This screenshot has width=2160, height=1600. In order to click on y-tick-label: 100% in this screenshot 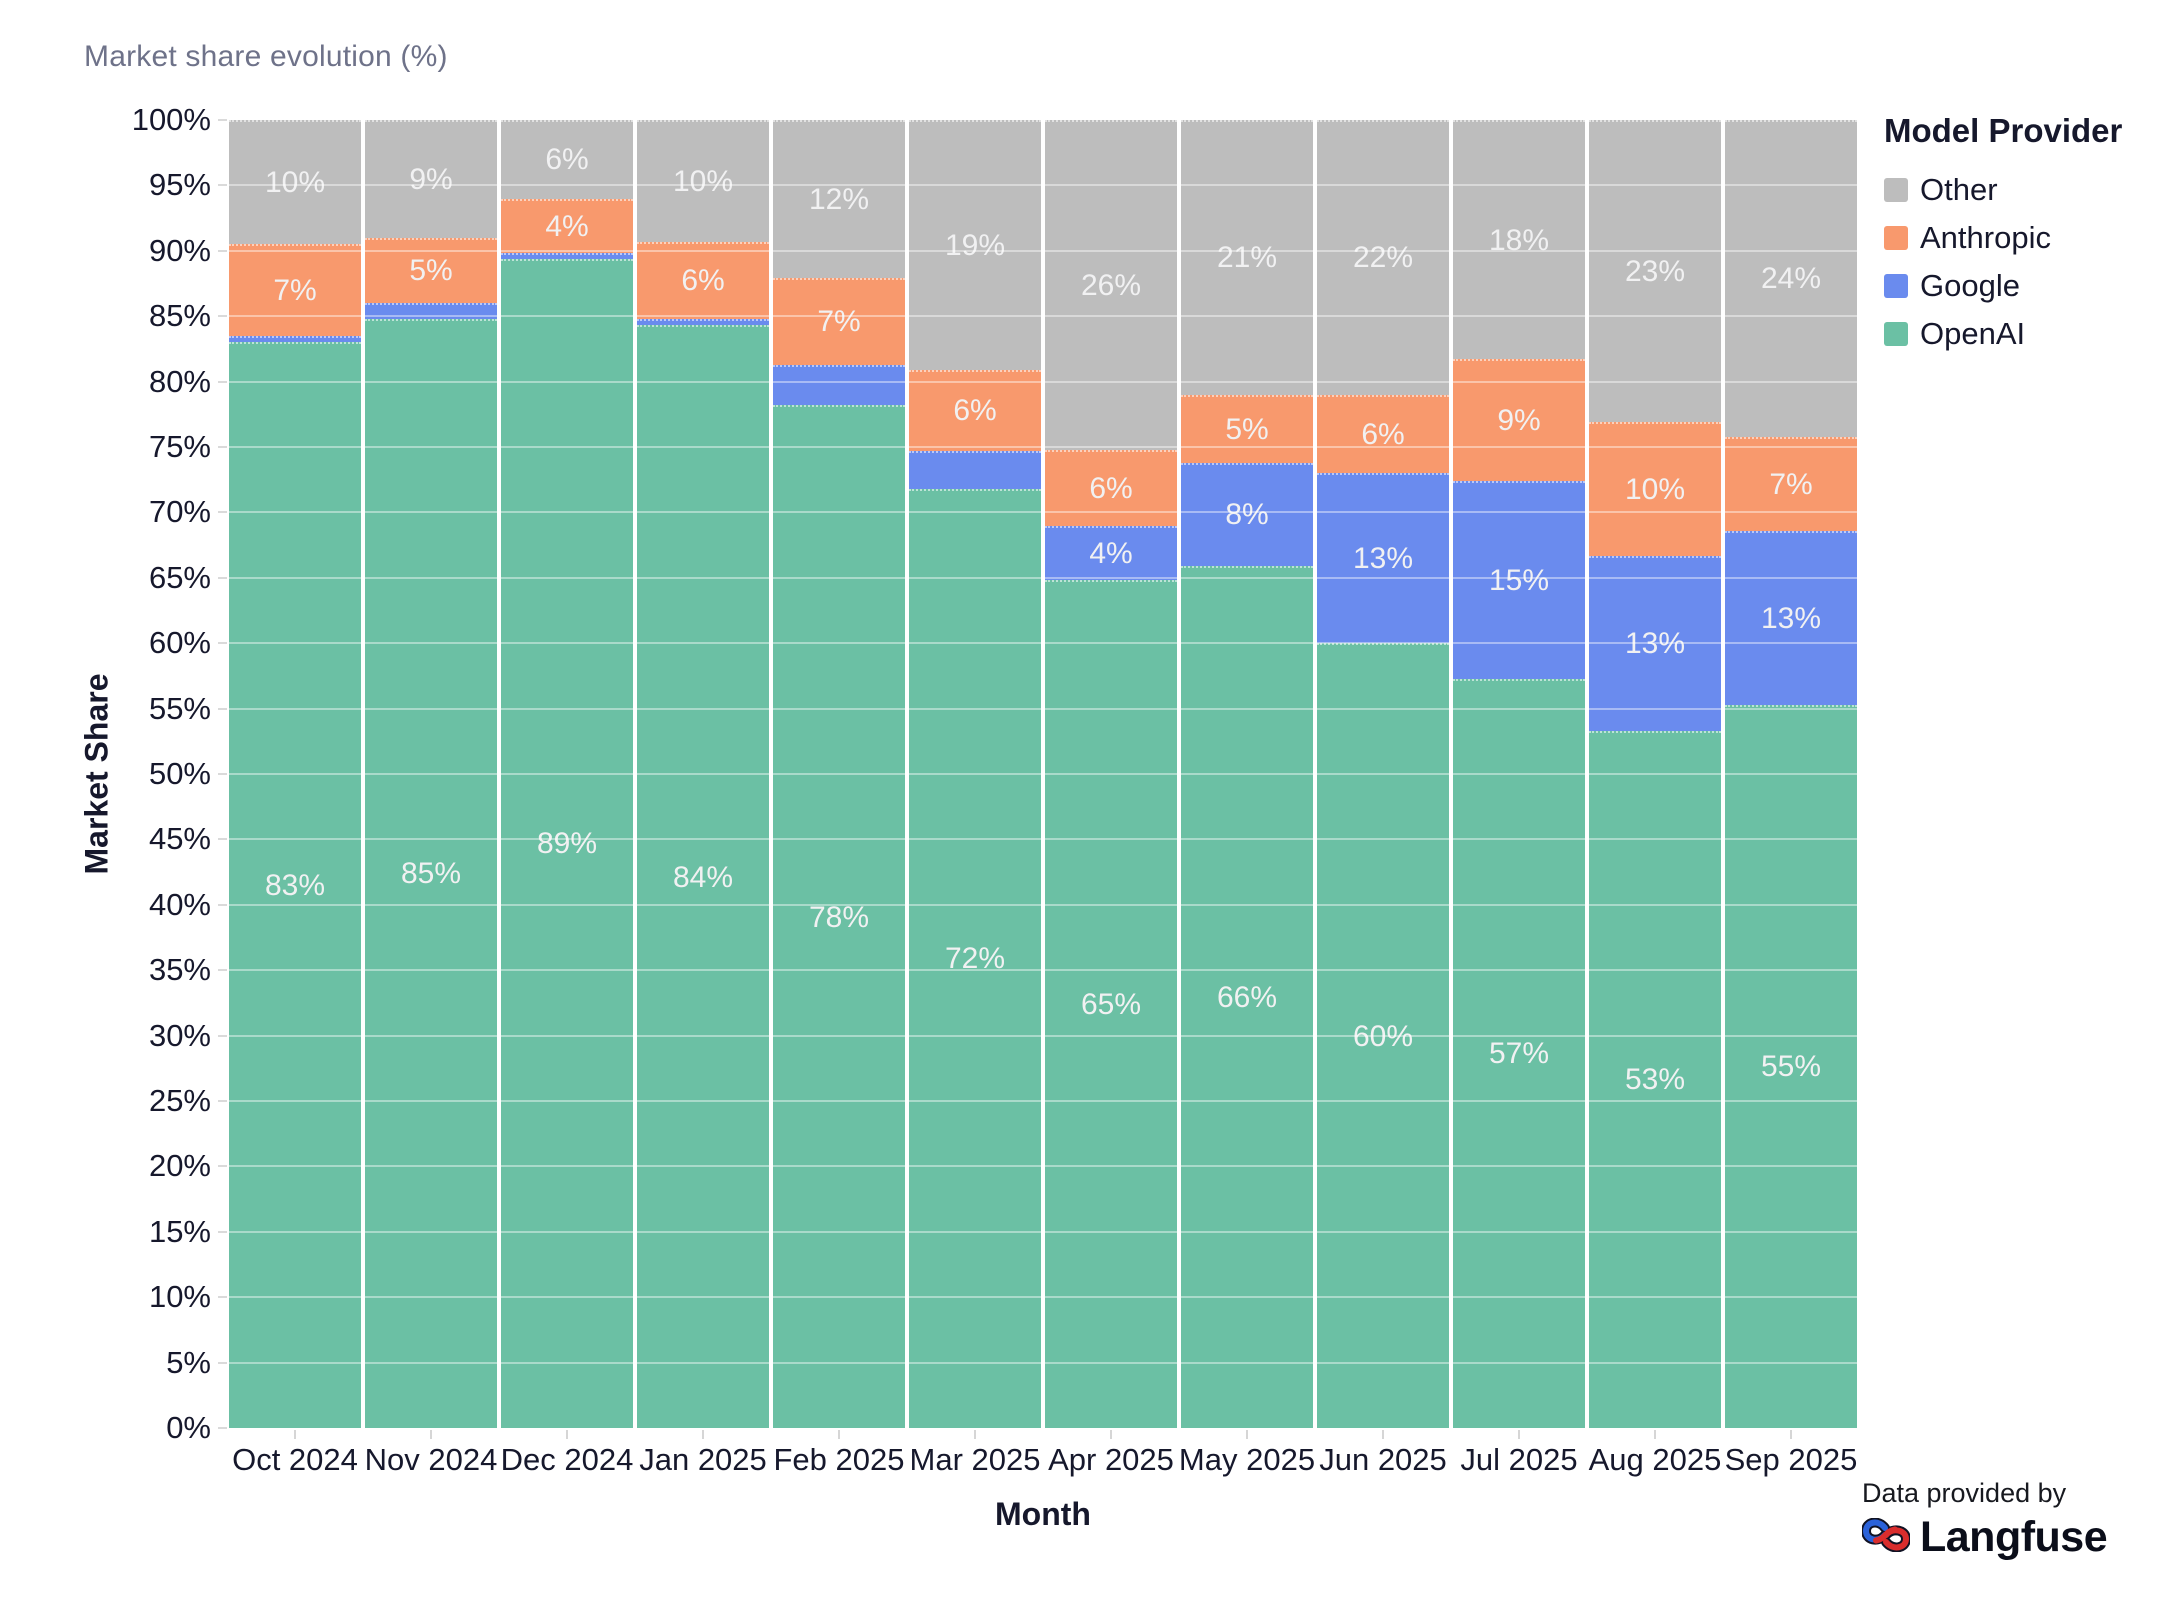, I will do `click(171, 119)`.